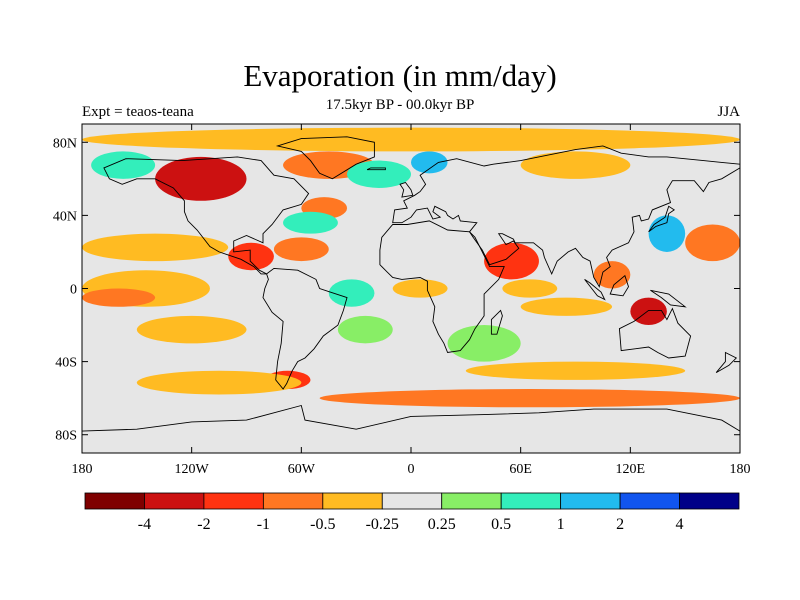 This screenshot has width=800, height=600. Describe the element at coordinates (631, 469) in the screenshot. I see `lon-tick-label-5: 120E` at that location.